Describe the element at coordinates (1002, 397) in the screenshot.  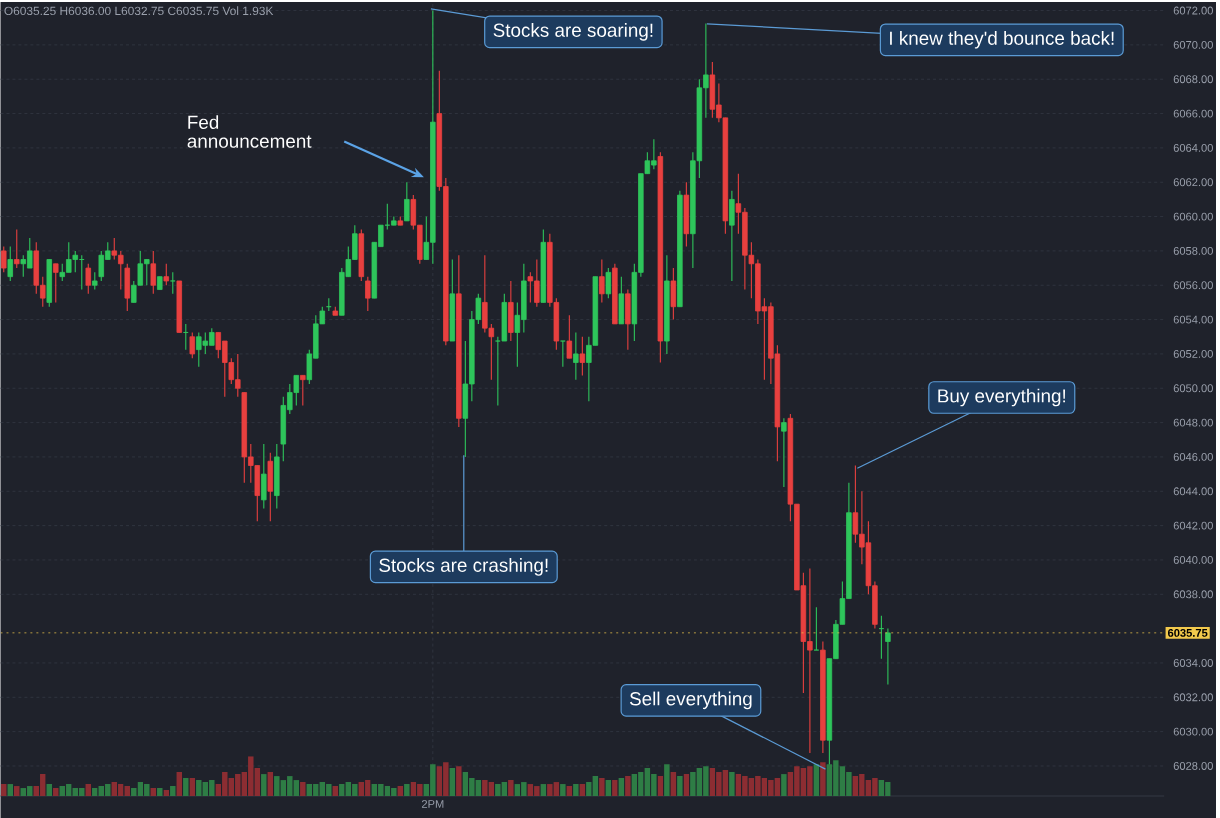
I see `annotation: Buy everything!` at that location.